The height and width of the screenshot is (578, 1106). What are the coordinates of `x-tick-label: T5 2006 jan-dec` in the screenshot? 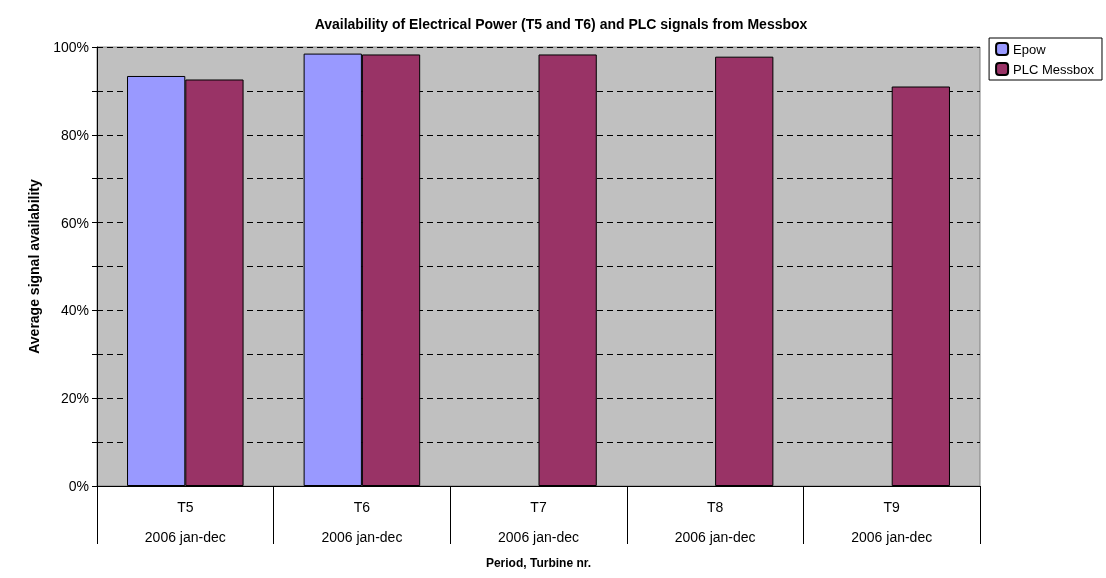 It's located at (185, 522).